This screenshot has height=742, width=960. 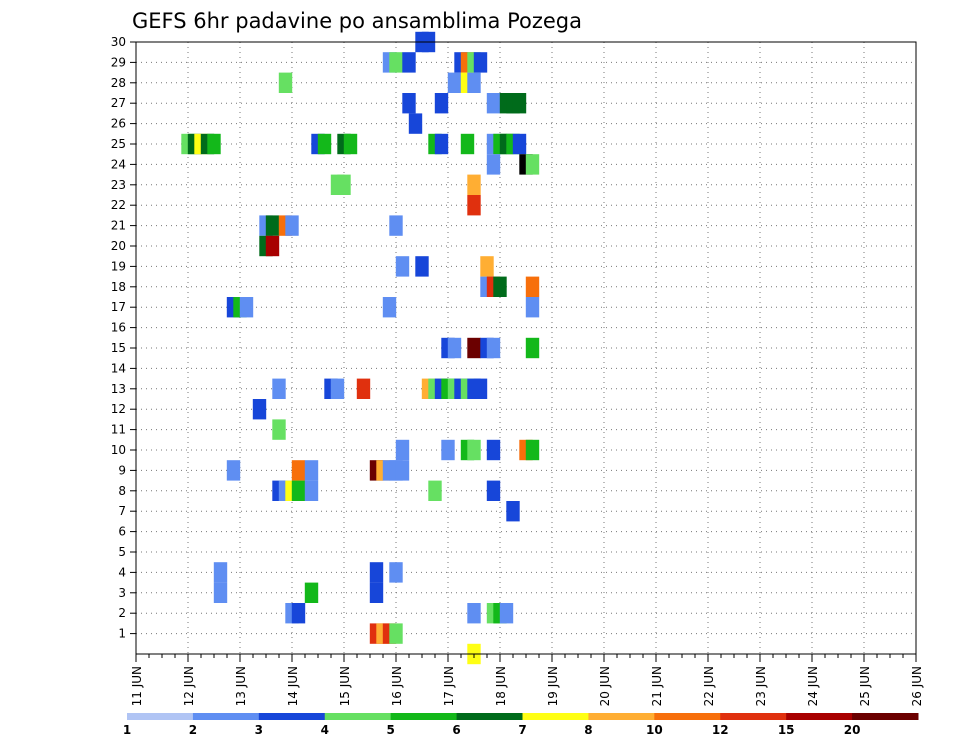 I want to click on y-tick-label: 4, so click(x=122, y=572).